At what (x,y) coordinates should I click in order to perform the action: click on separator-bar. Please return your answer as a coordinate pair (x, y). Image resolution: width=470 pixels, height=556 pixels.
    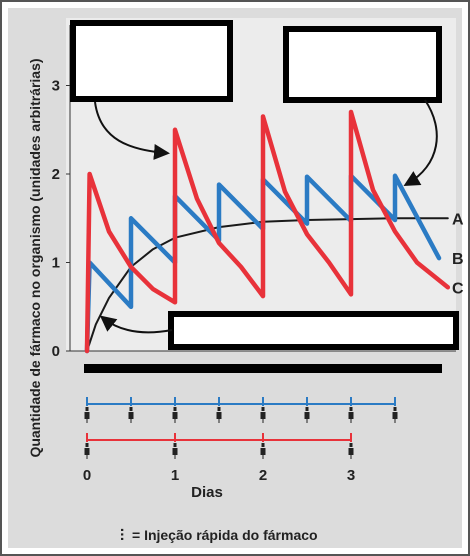
    Looking at the image, I should click on (263, 368).